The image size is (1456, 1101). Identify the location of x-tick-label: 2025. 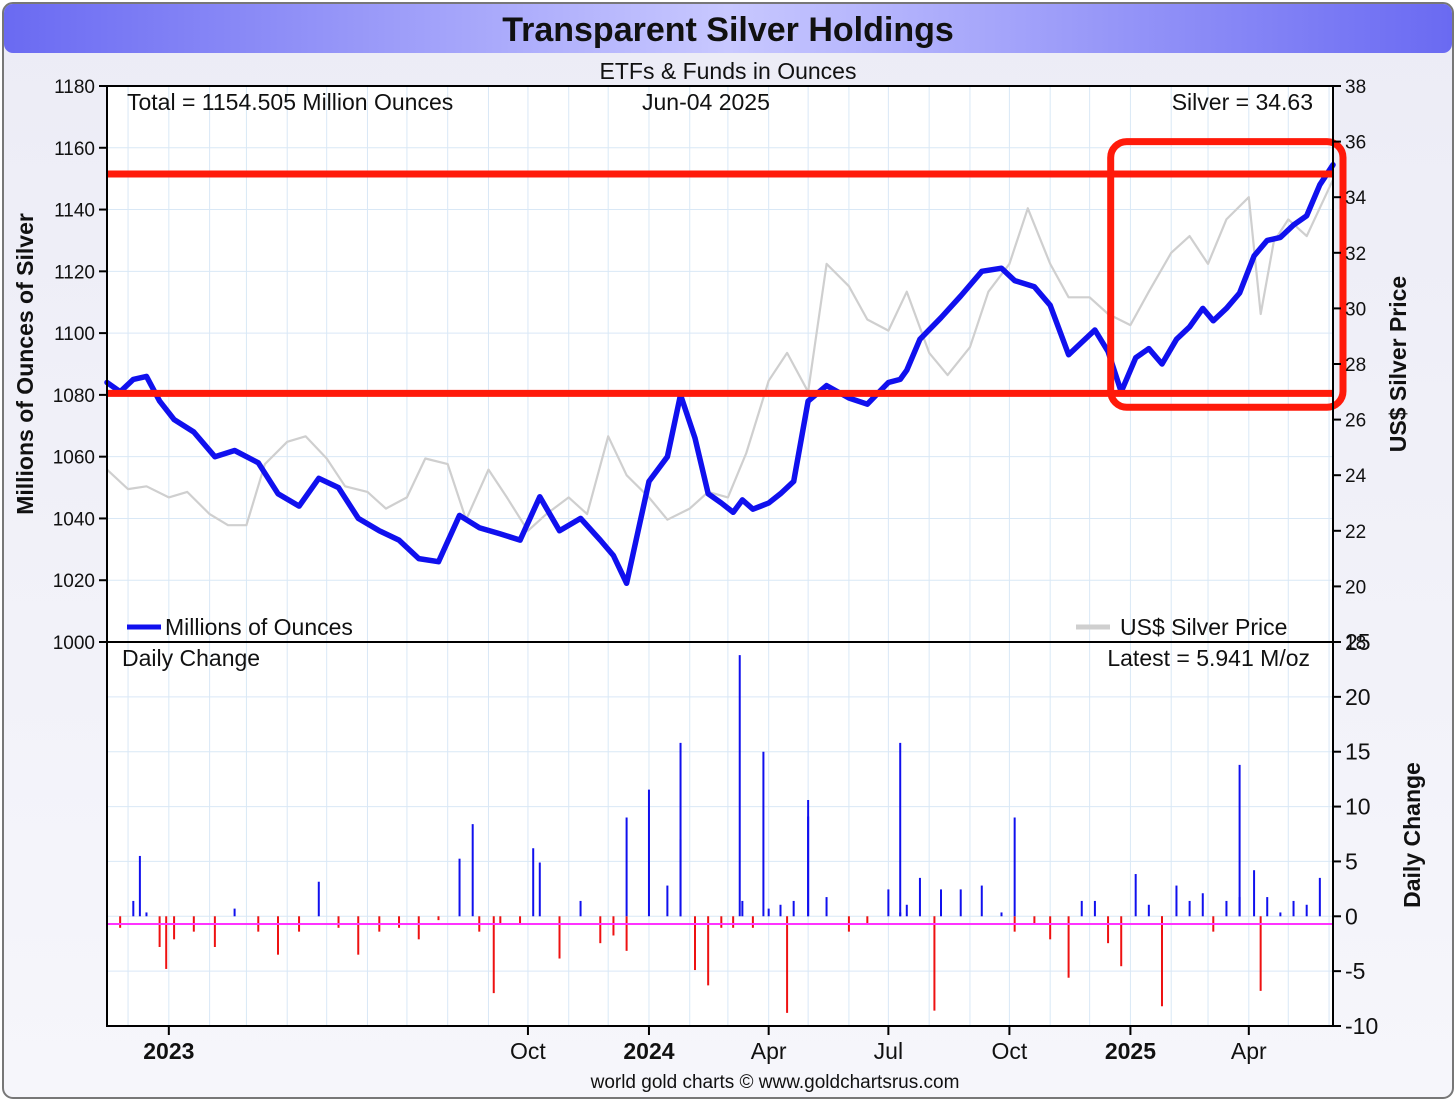
(1130, 1051).